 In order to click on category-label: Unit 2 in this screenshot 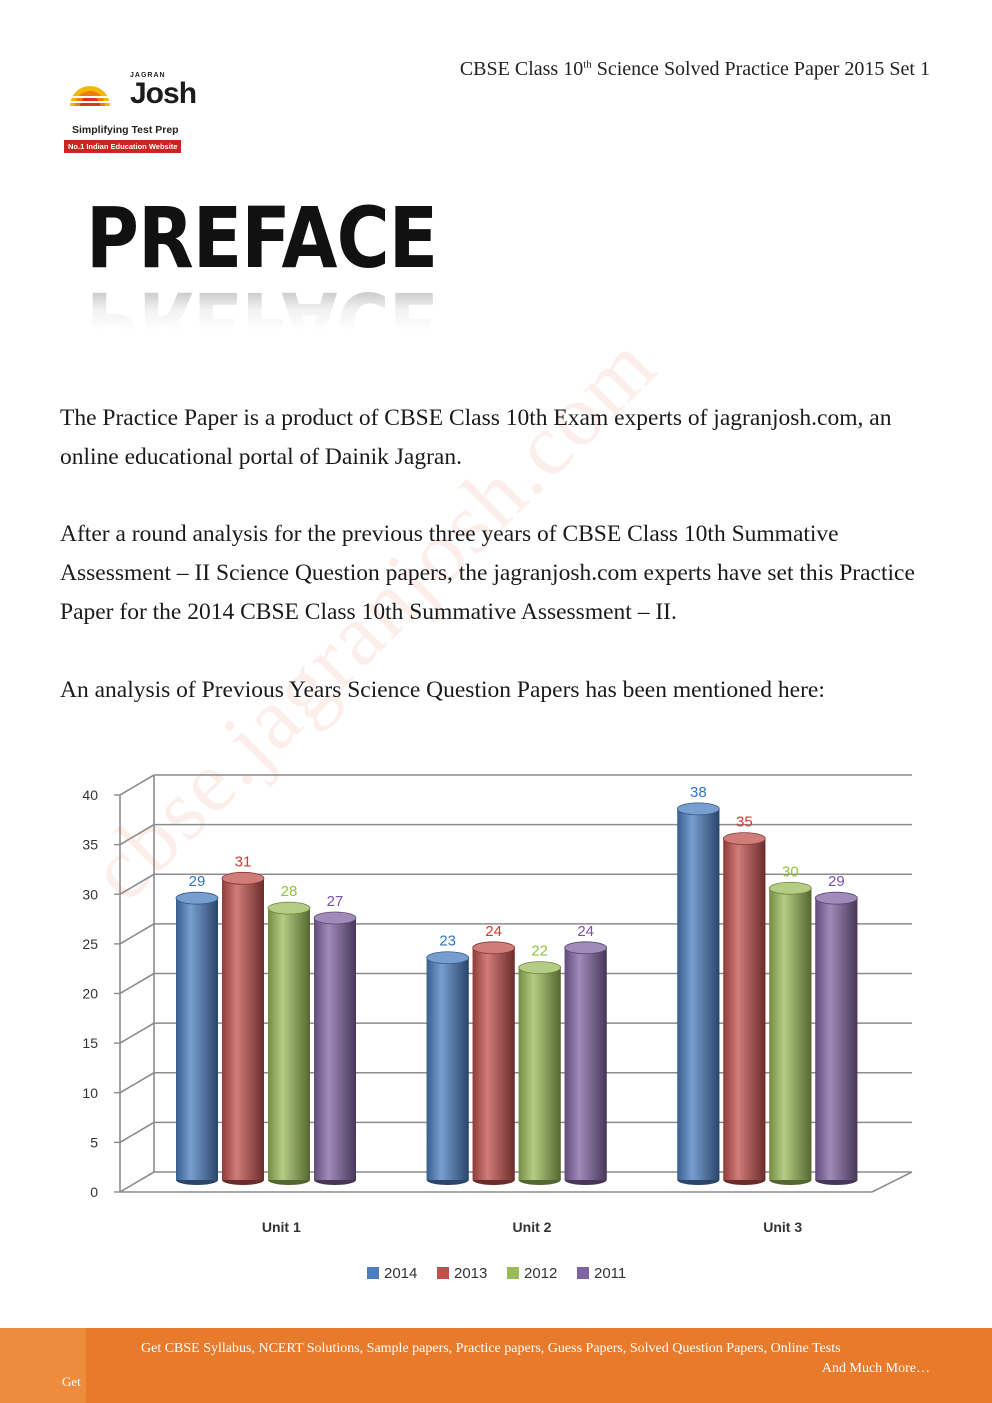, I will do `click(532, 1227)`.